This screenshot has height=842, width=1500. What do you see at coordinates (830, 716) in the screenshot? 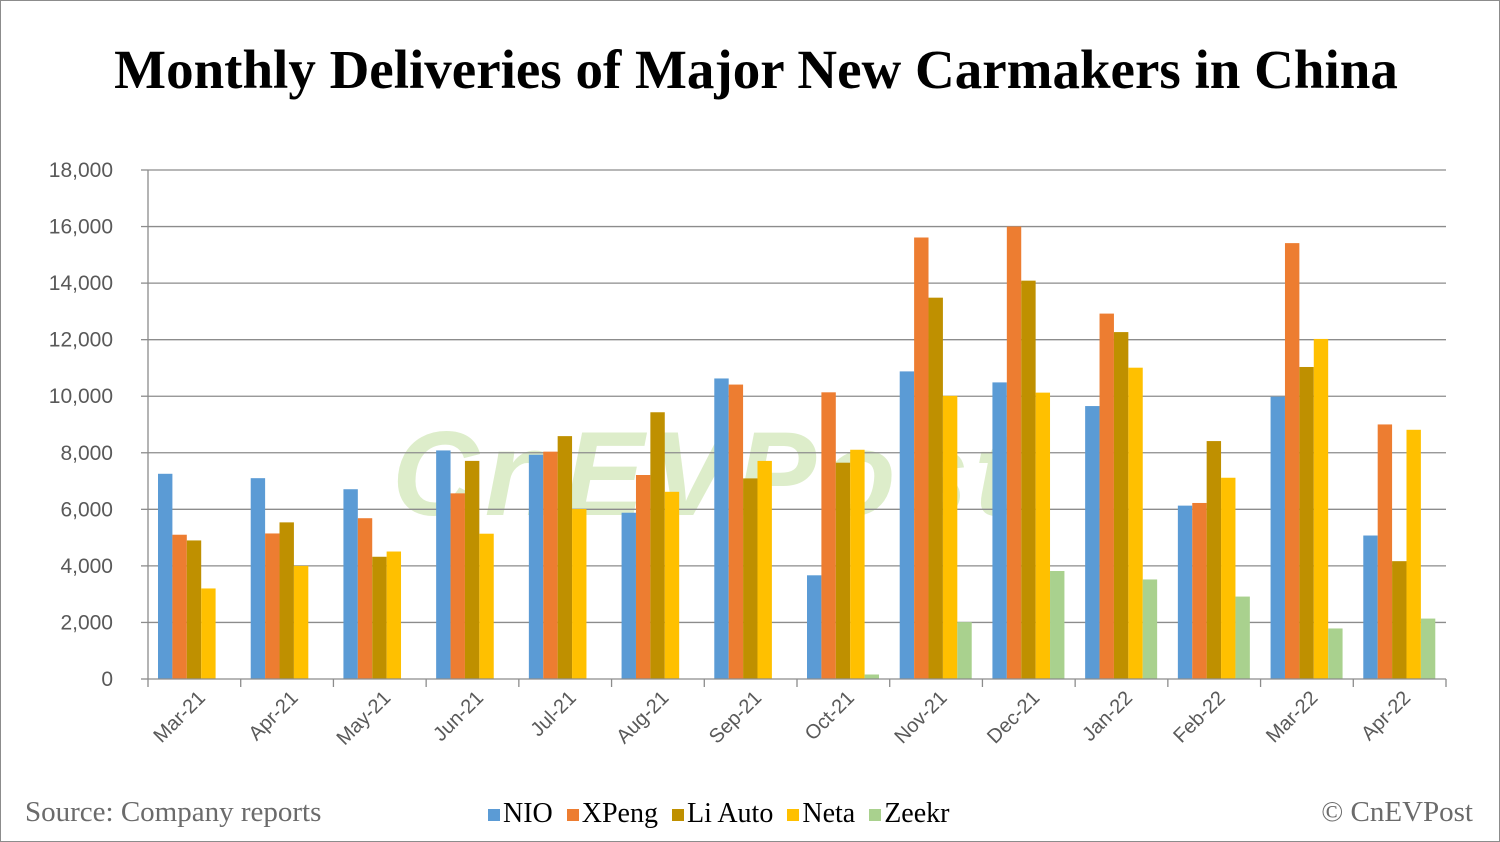
I see `x-tick-label: Oct-21` at bounding box center [830, 716].